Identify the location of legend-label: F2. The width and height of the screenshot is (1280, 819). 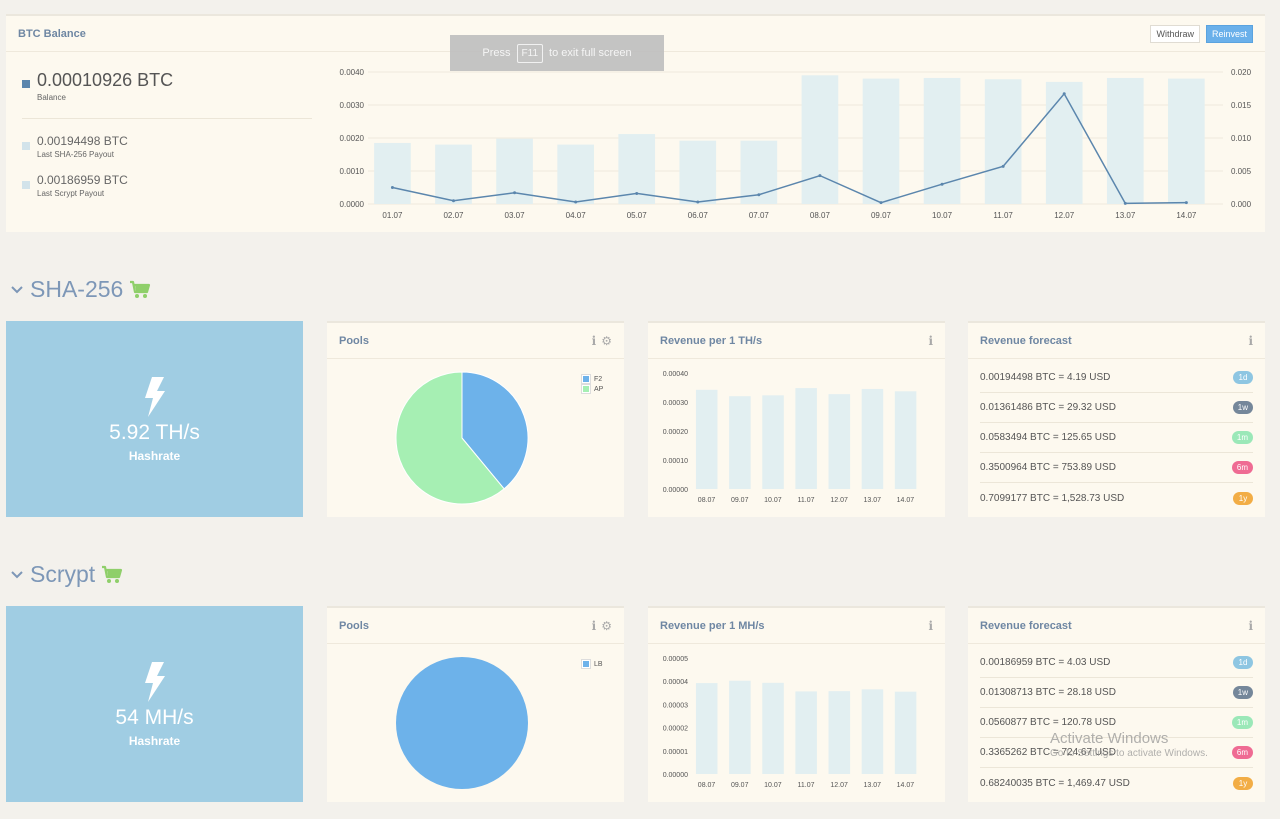
(598, 379).